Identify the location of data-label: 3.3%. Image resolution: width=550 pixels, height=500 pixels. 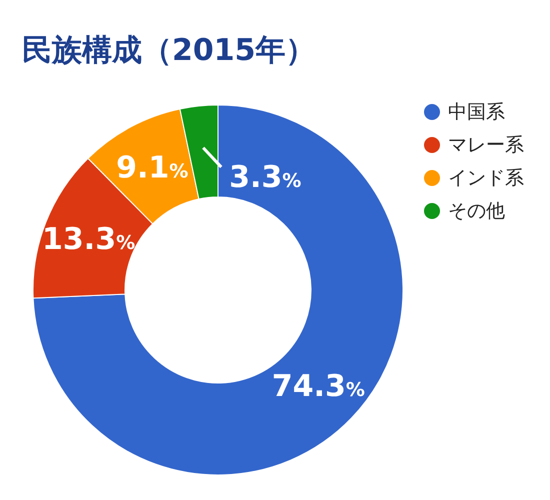
(265, 178).